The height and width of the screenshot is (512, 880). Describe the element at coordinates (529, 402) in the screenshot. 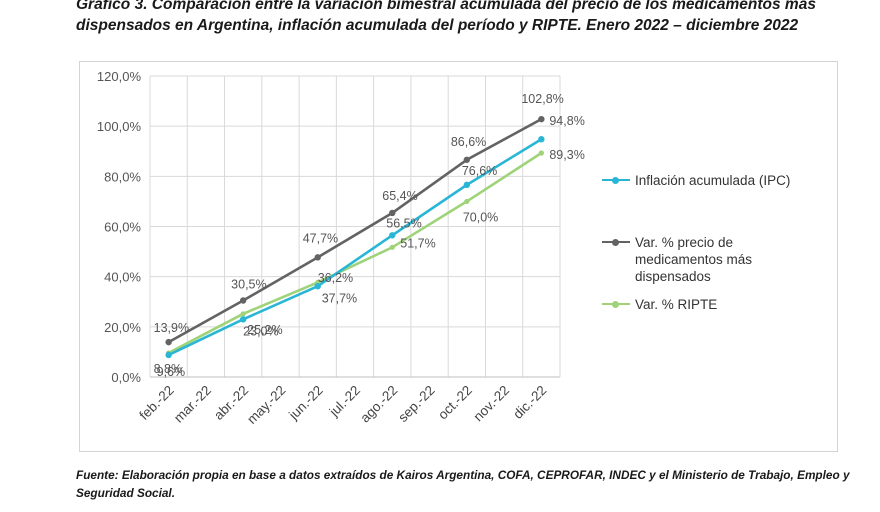

I see `x-tick-label: dic.-22` at that location.